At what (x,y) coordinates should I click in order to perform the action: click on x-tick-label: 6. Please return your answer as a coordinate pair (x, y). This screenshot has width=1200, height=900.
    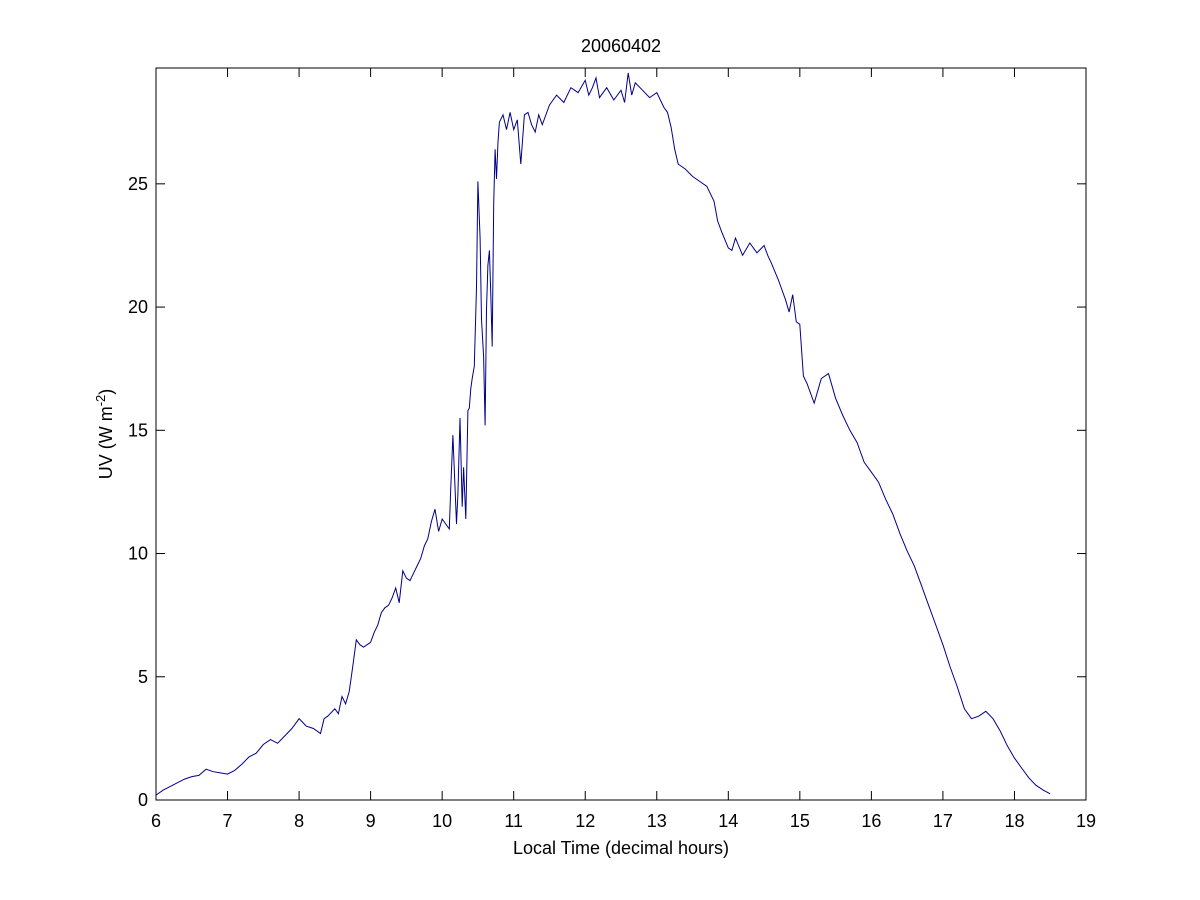
    Looking at the image, I should click on (156, 821).